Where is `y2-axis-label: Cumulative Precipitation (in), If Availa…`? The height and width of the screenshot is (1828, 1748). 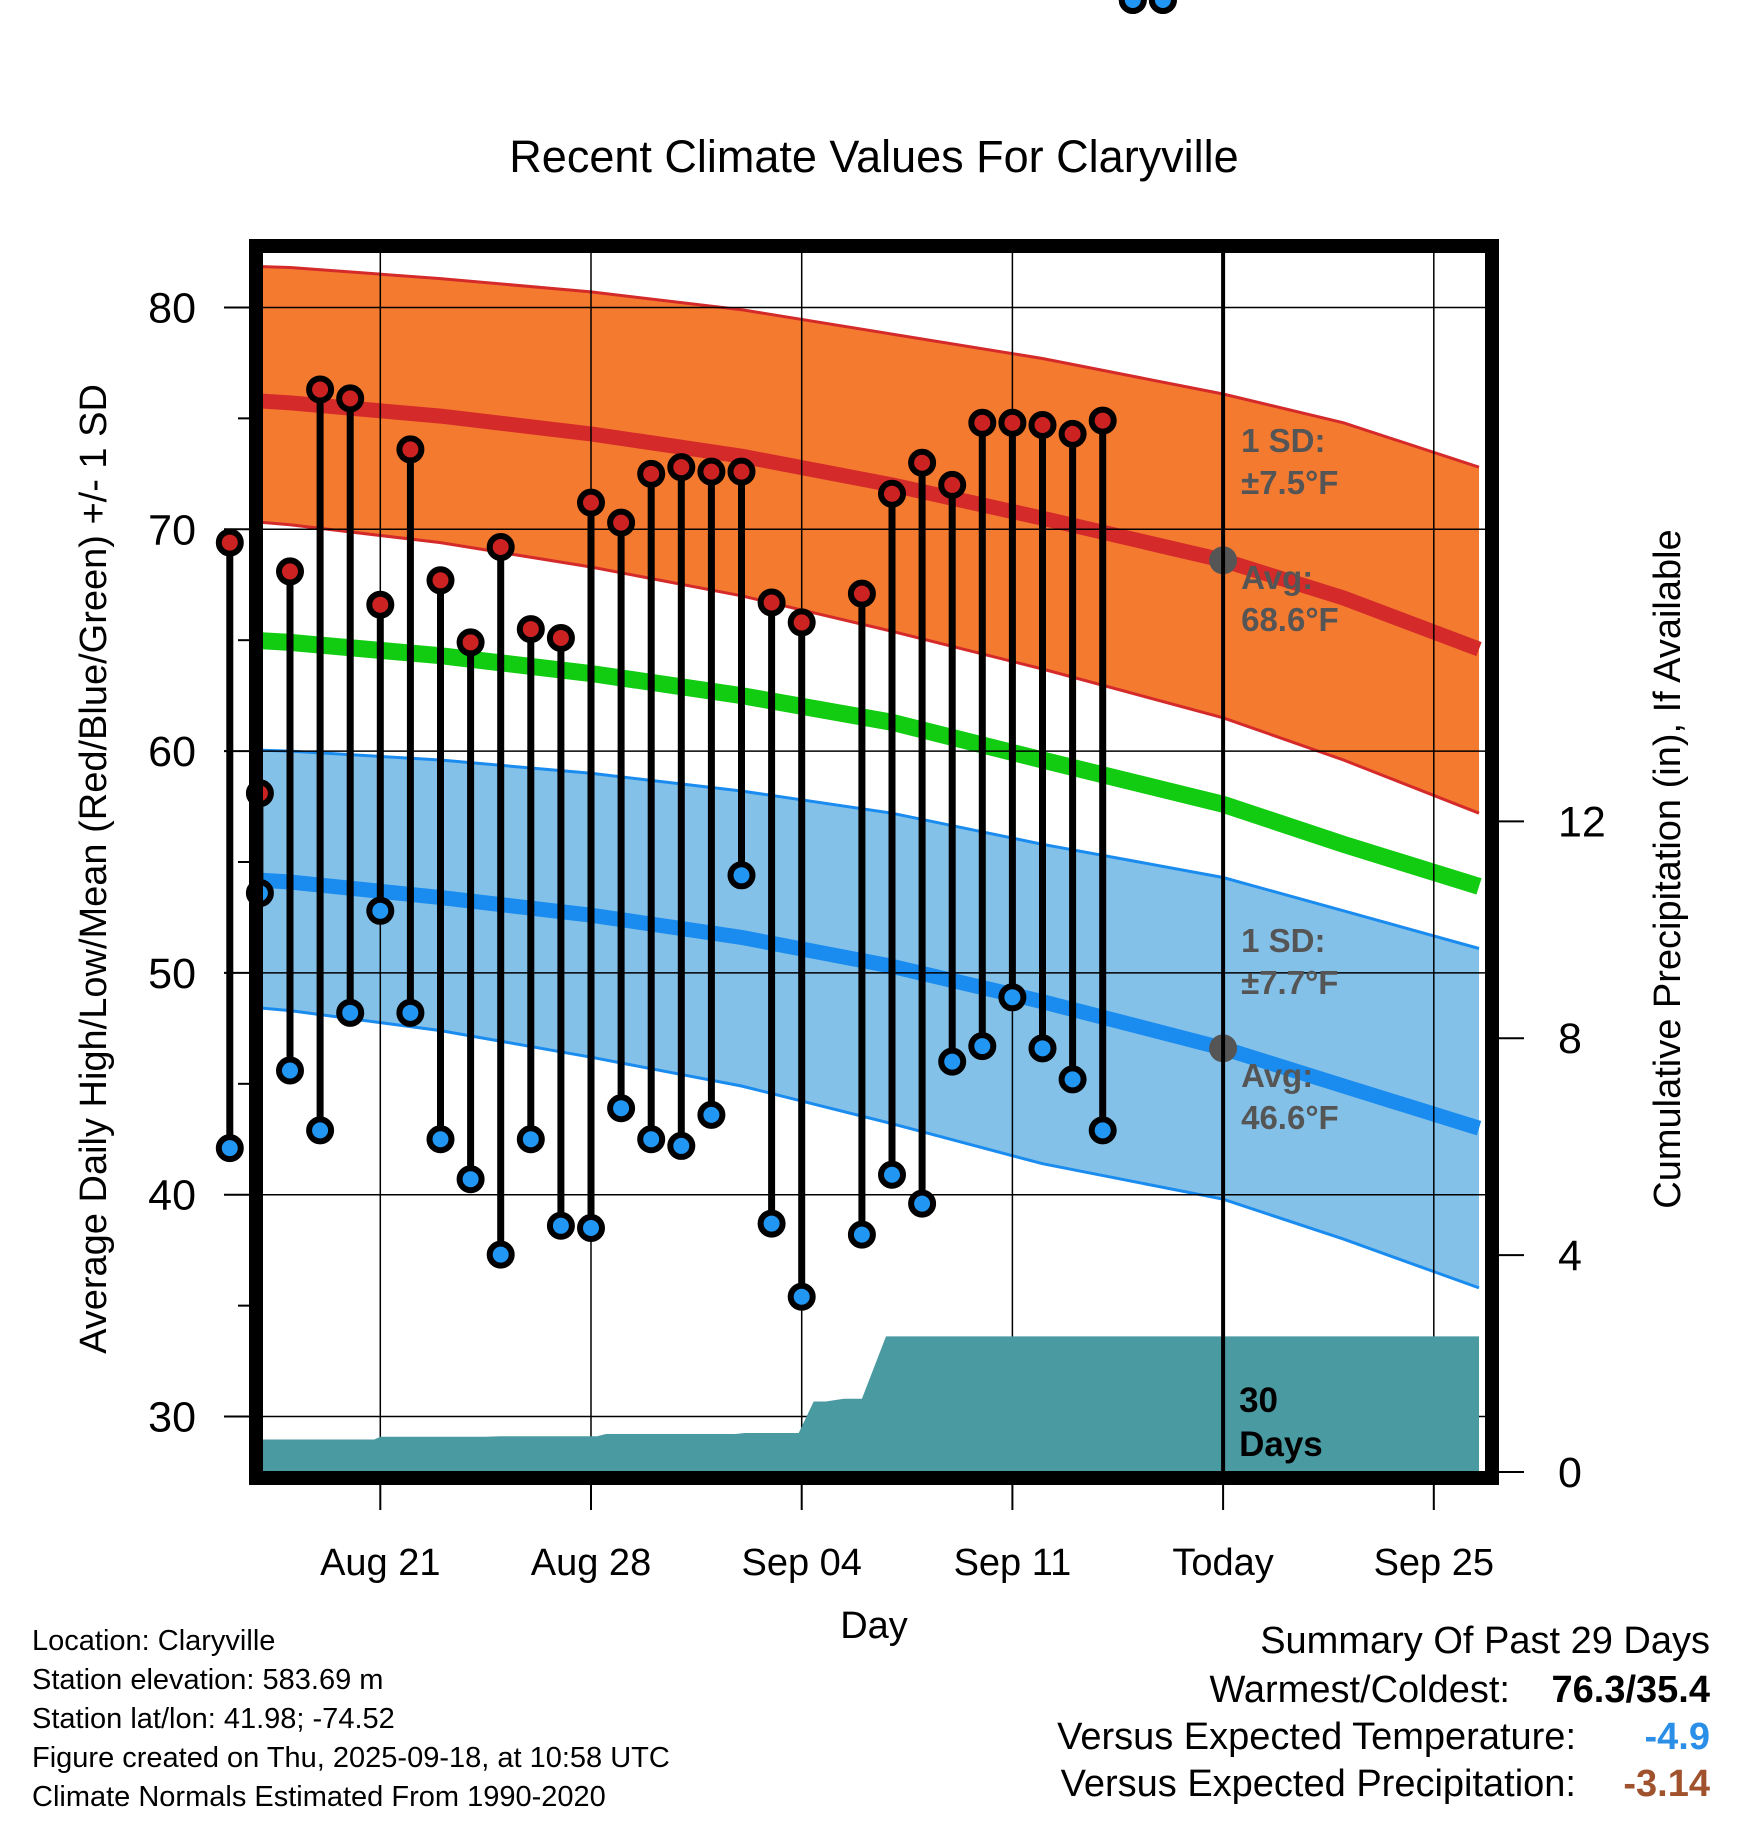 y2-axis-label: Cumulative Precipitation (in), If Availa… is located at coordinates (1668, 868).